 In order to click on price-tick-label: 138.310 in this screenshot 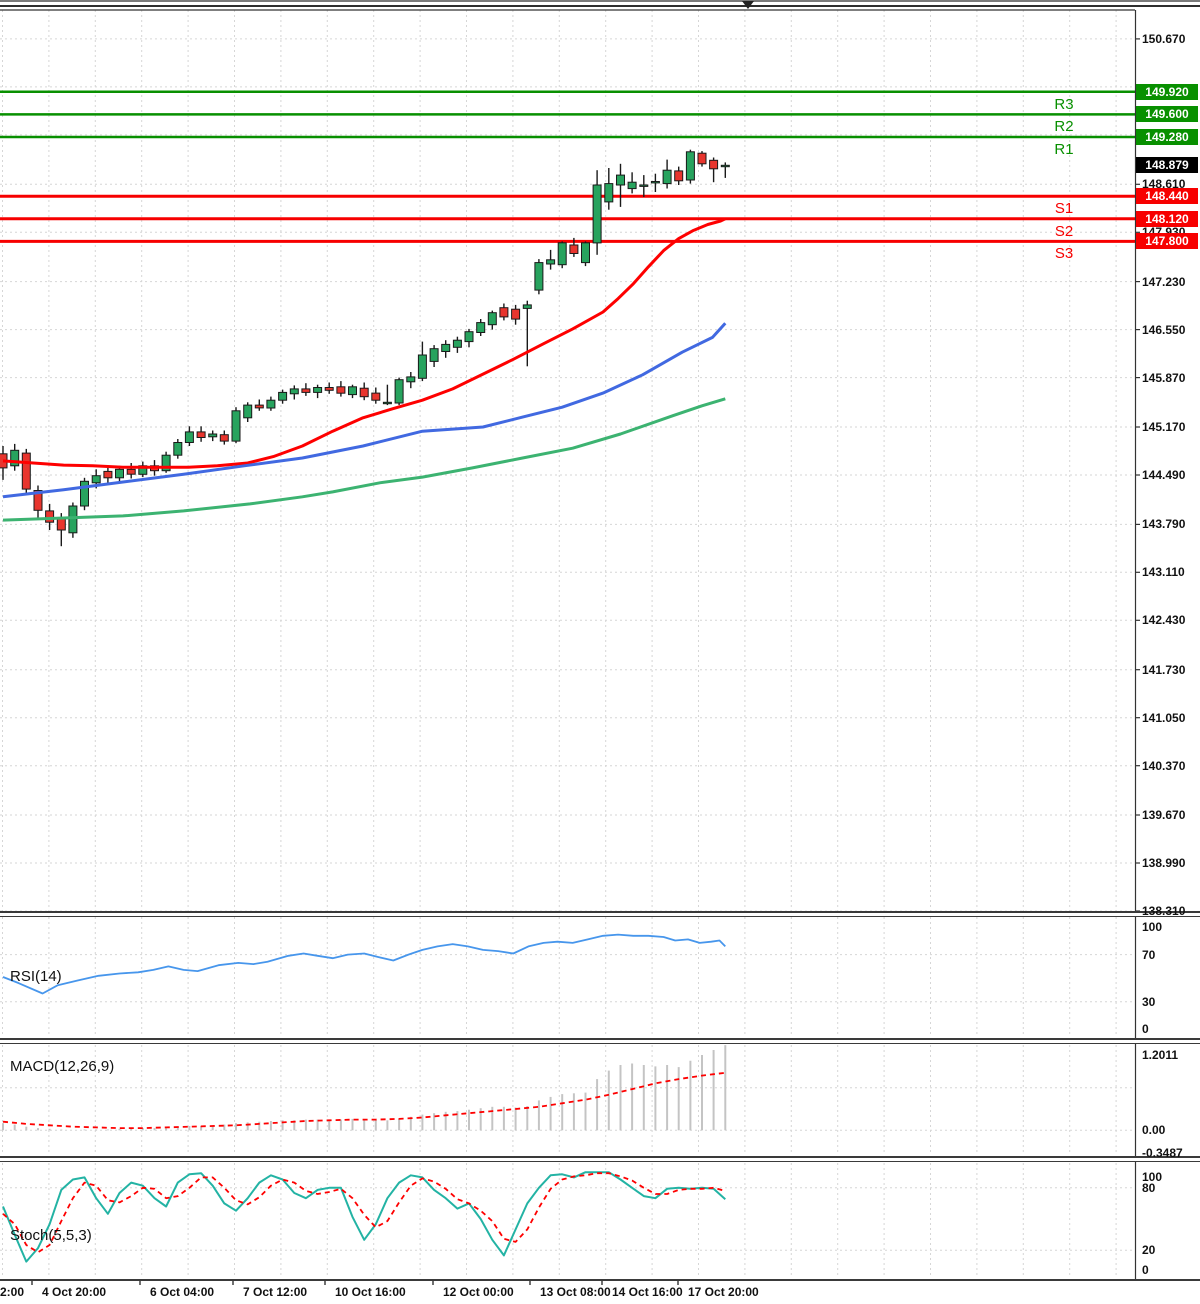, I will do `click(1164, 911)`.